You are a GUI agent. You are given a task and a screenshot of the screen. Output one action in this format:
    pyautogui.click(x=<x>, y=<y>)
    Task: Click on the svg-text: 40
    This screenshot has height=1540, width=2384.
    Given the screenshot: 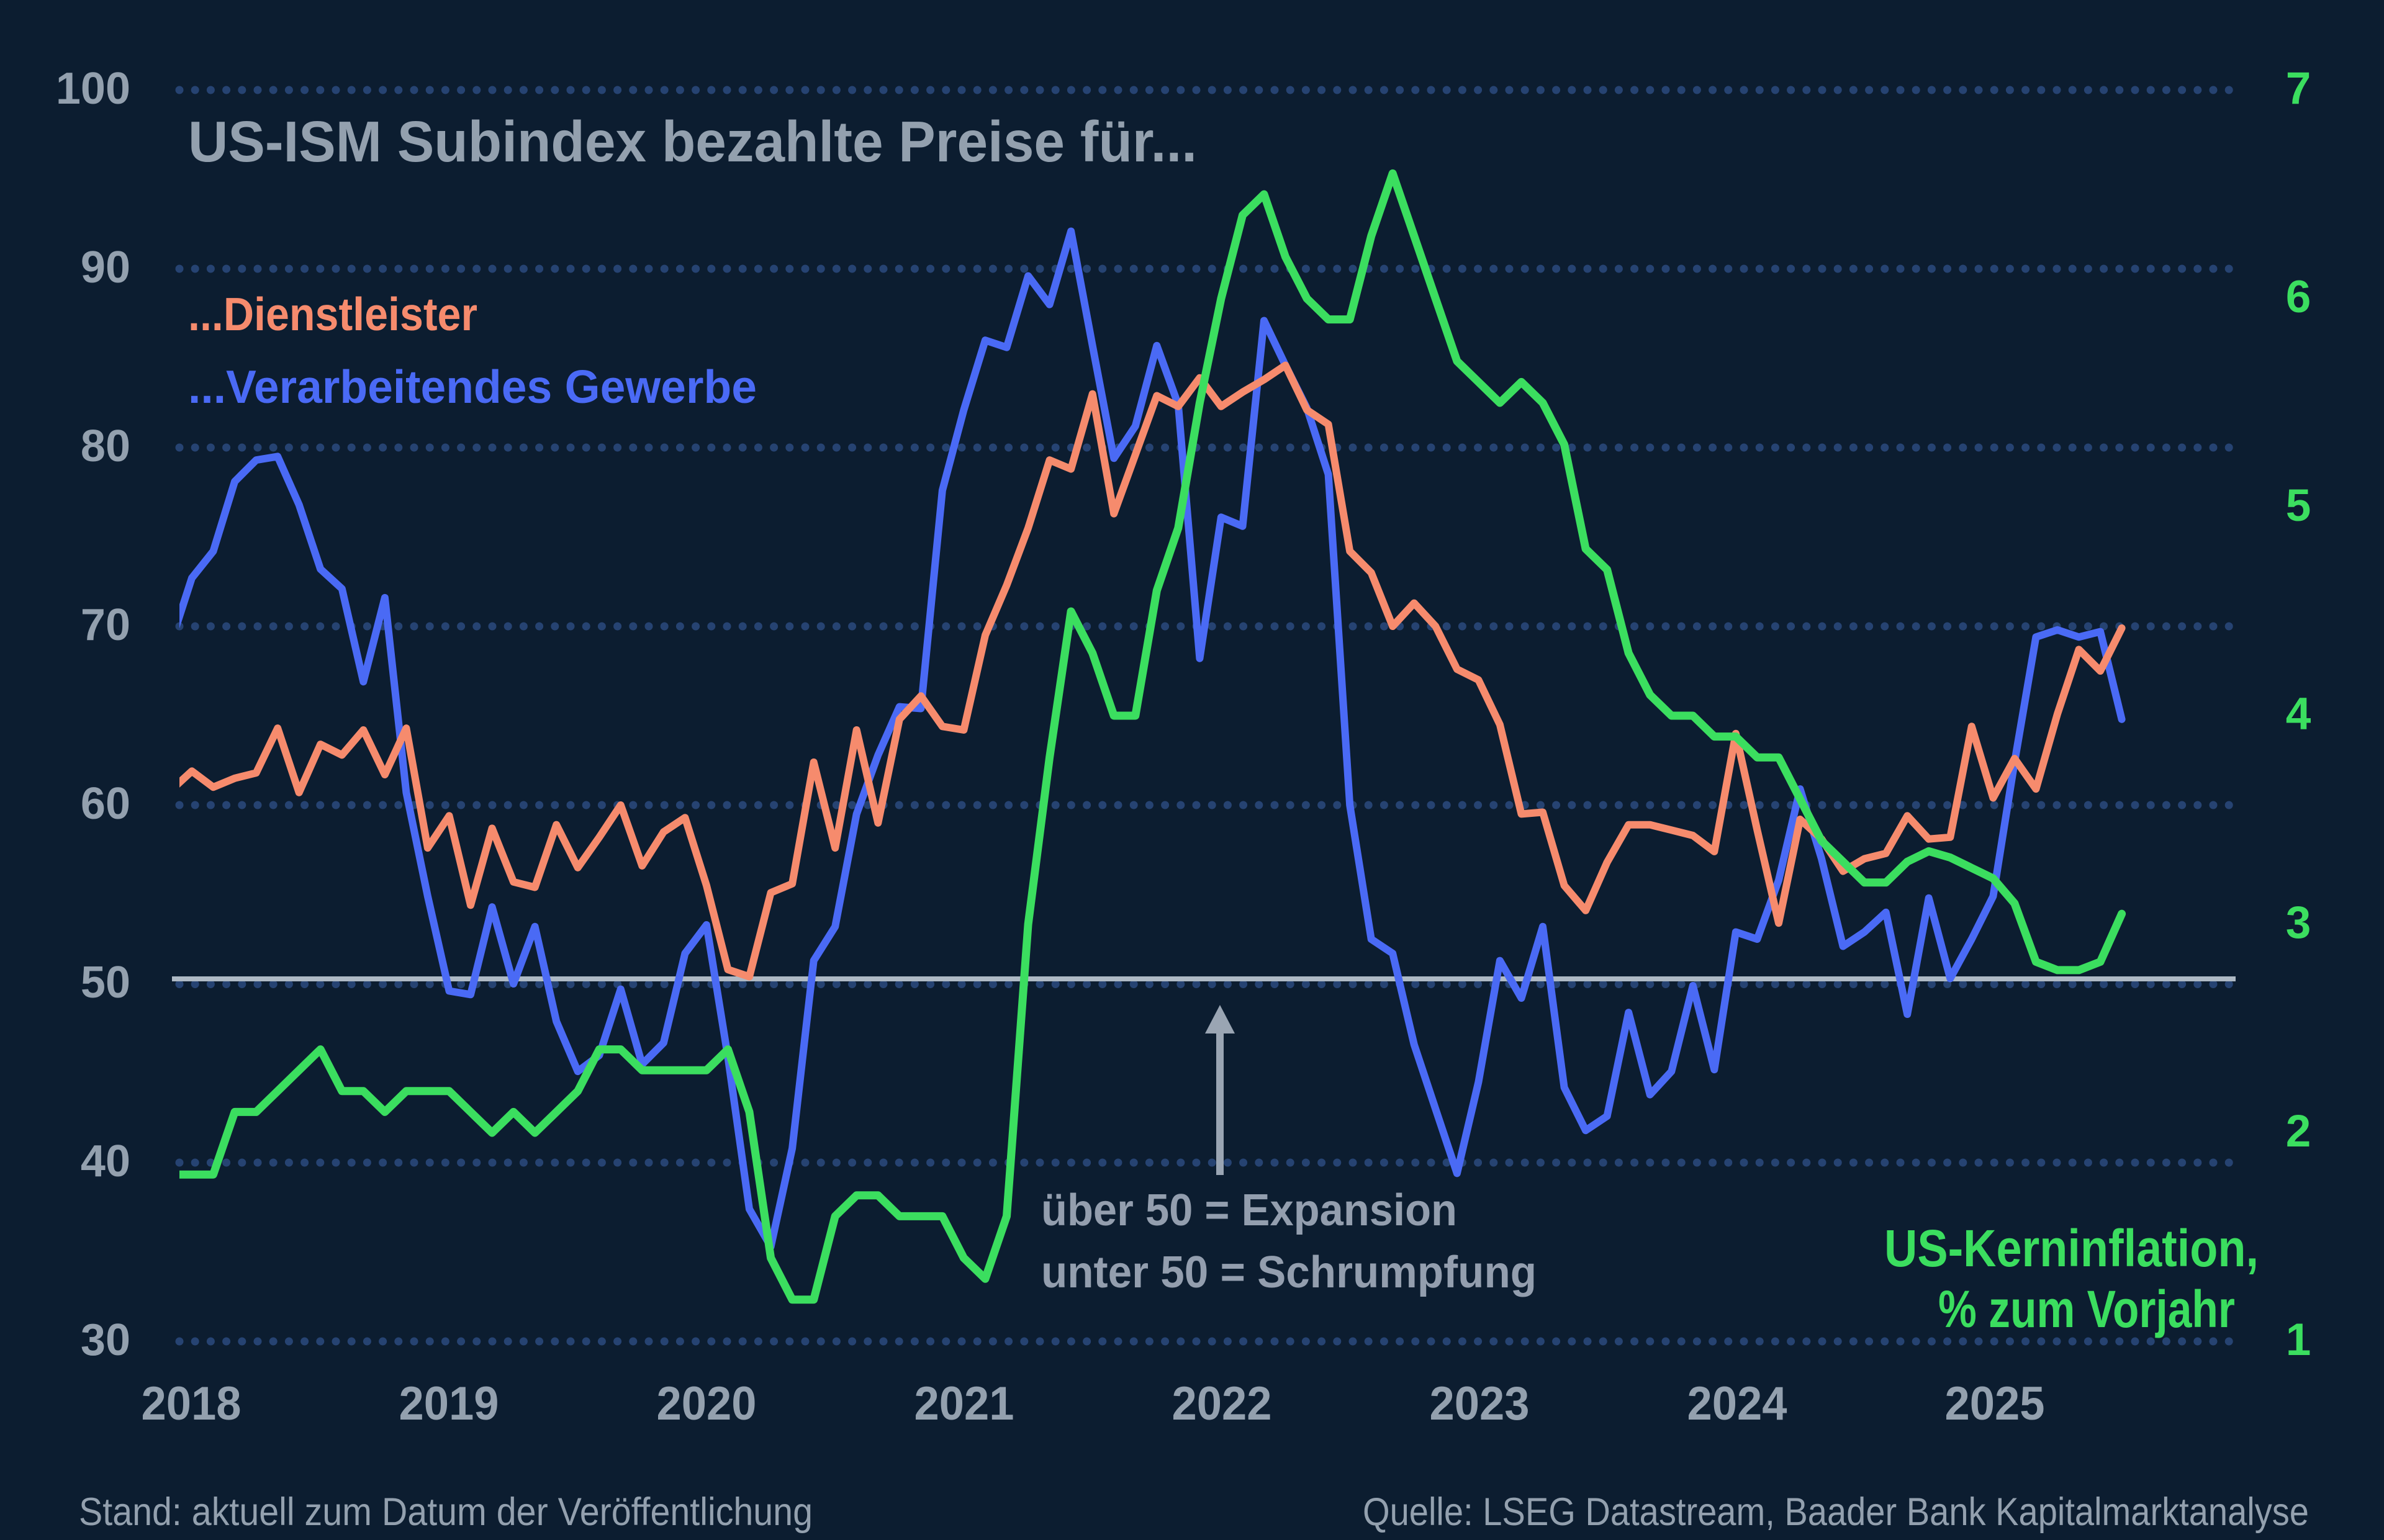 What is the action you would take?
    pyautogui.click(x=105, y=1161)
    